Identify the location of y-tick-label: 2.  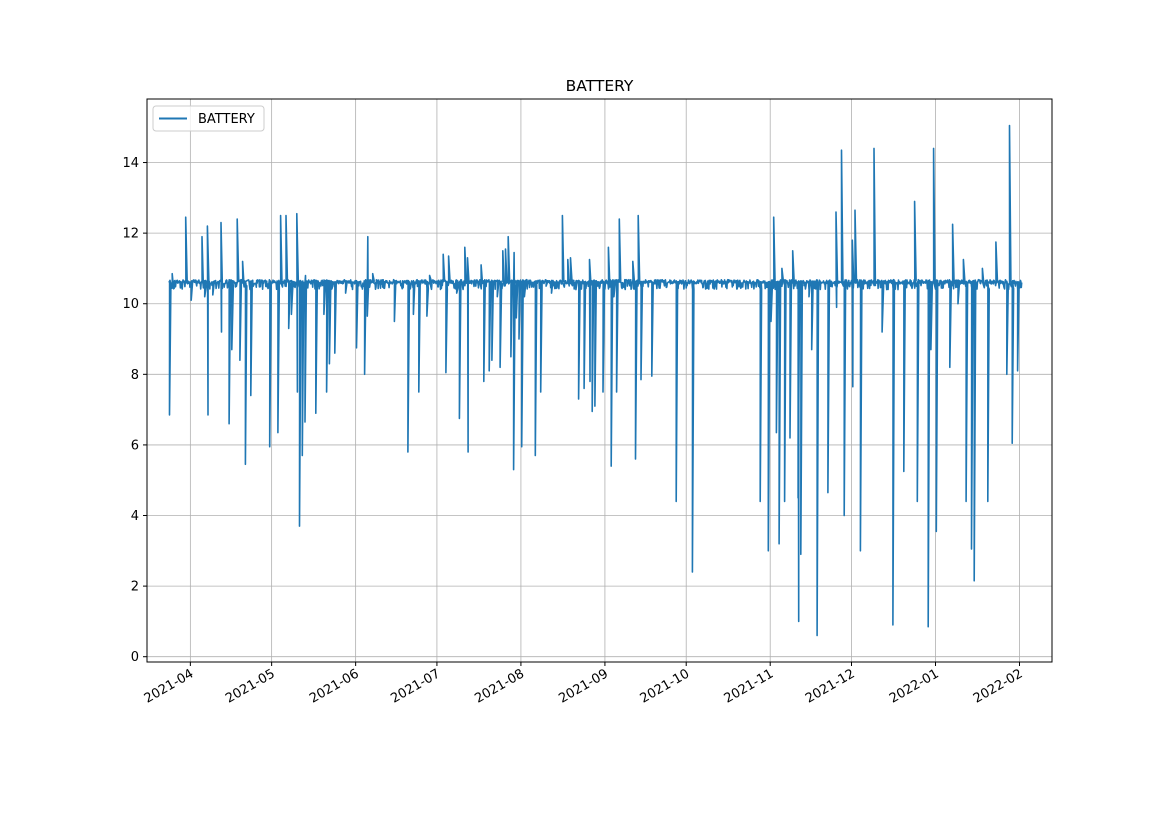
(135, 587).